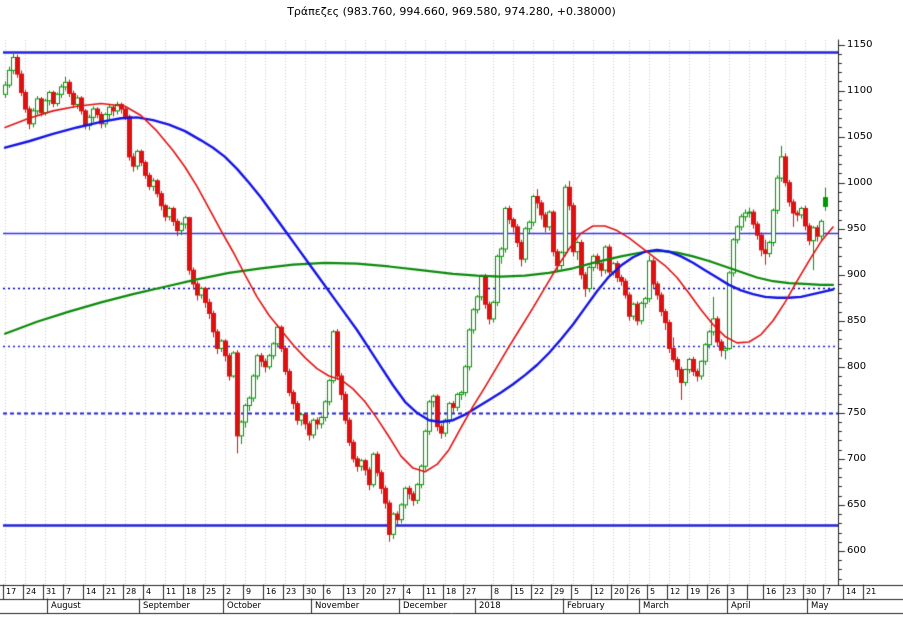 The height and width of the screenshot is (624, 903). Describe the element at coordinates (857, 458) in the screenshot. I see `y-axis-label-700: 700` at that location.